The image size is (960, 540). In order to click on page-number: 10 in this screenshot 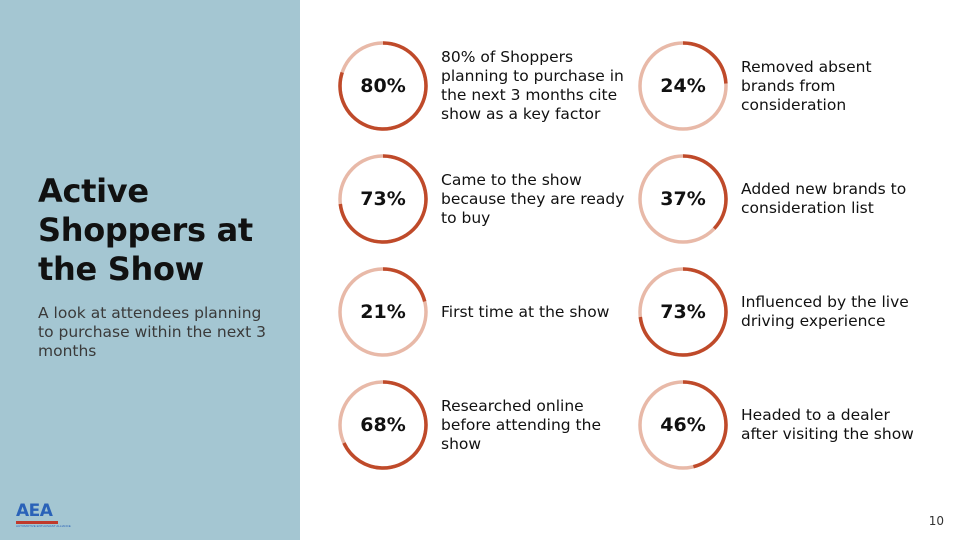, I will do `click(936, 521)`.